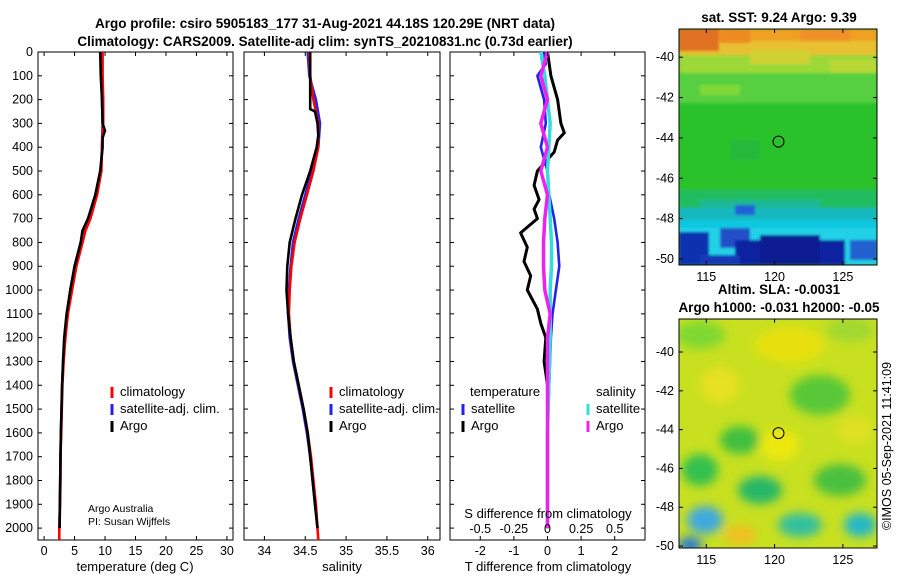 The width and height of the screenshot is (900, 580). Describe the element at coordinates (545, 290) in the screenshot. I see `series-s-argo` at that location.